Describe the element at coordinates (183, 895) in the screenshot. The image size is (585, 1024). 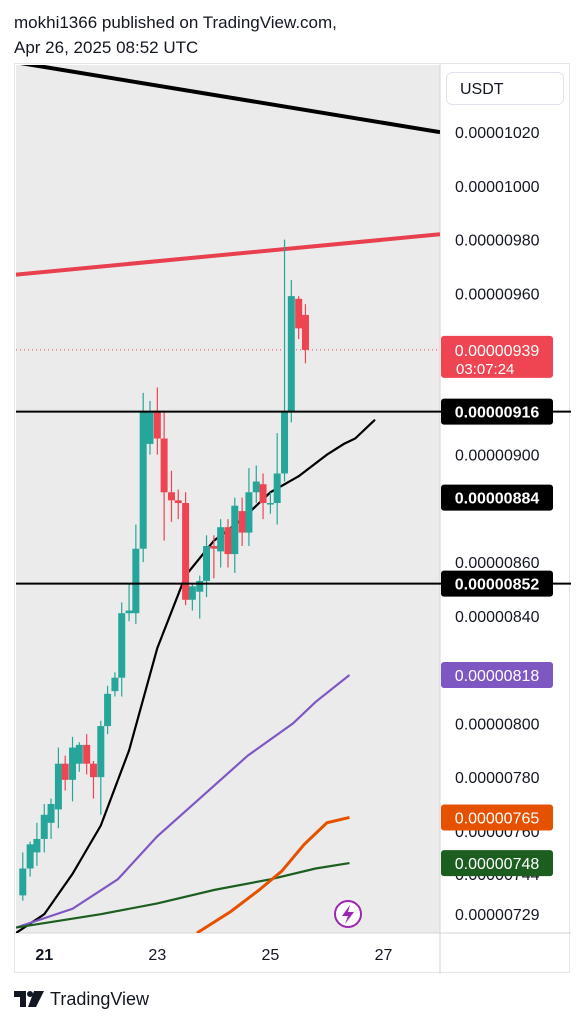
I see `moving-average-green` at that location.